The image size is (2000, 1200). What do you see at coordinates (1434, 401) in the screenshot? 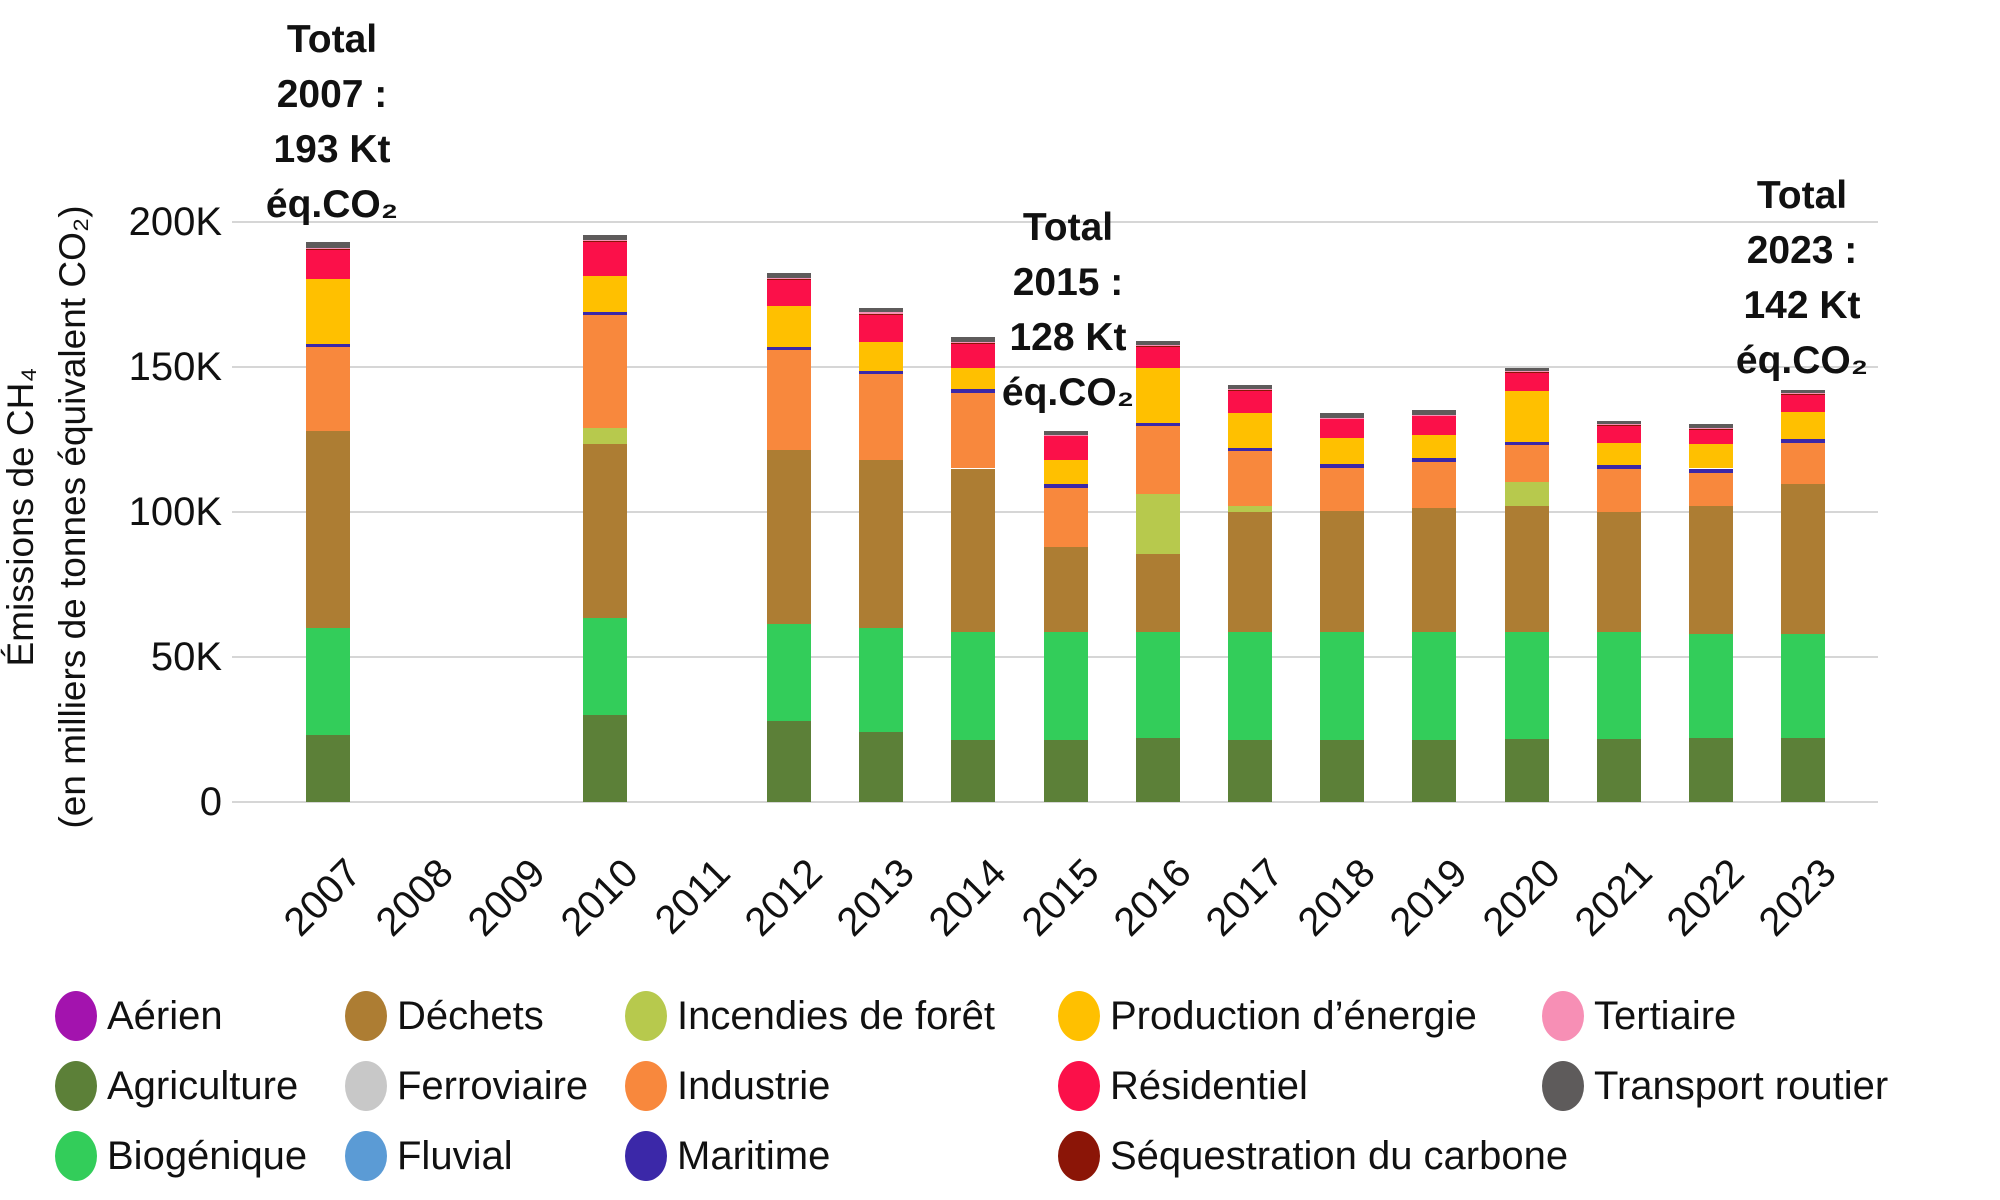
I see `bar-2019` at bounding box center [1434, 401].